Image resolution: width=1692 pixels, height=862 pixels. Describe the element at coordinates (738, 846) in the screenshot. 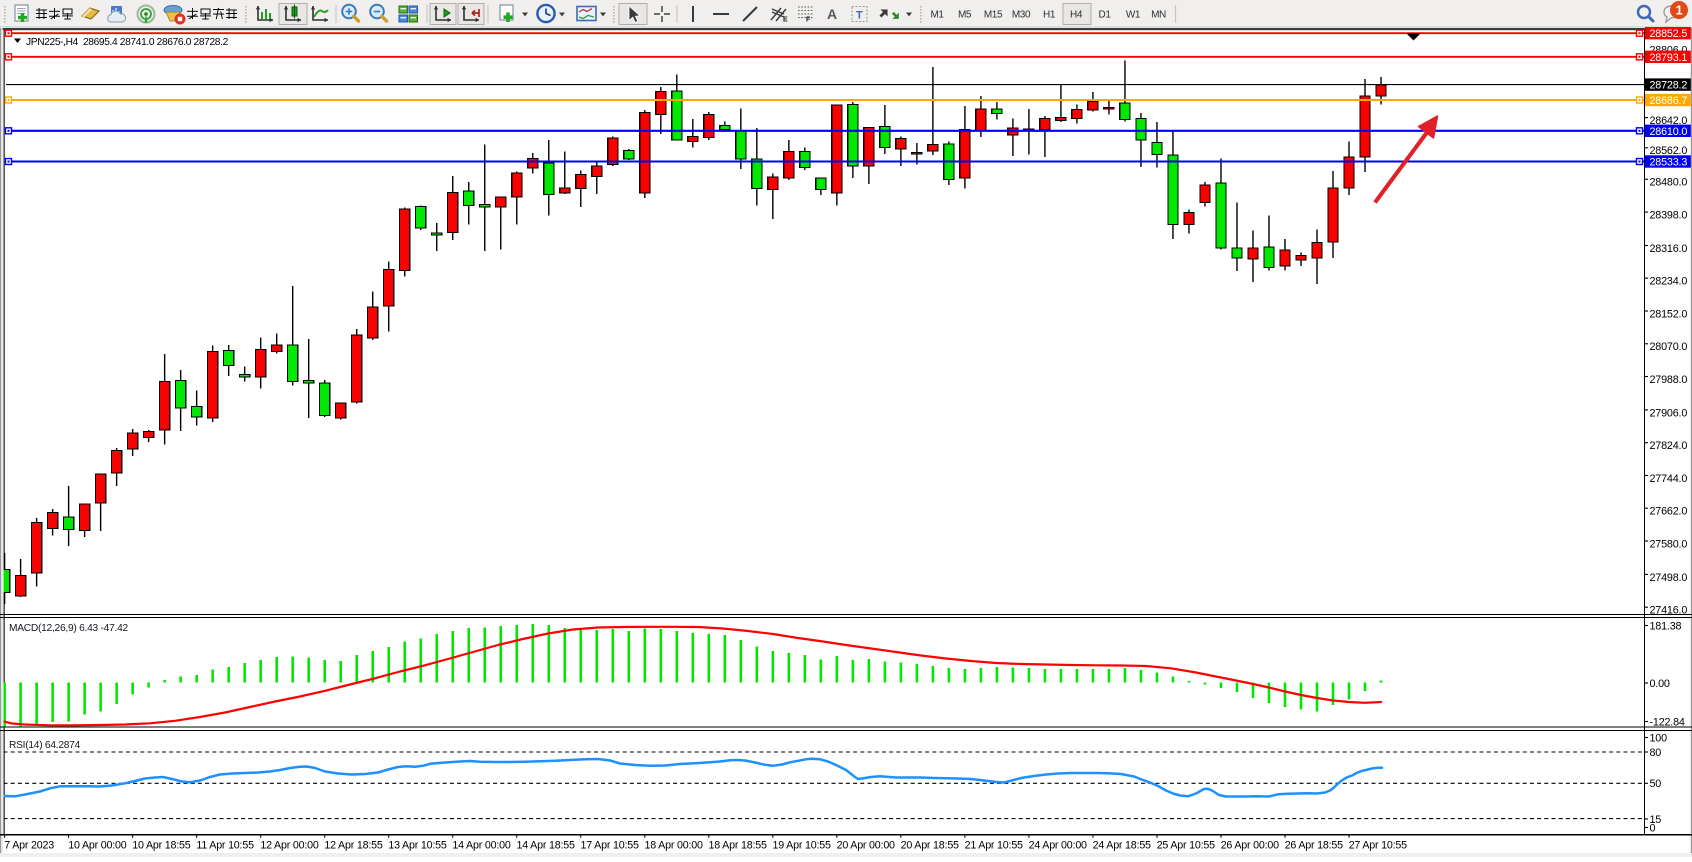

I see `svg-text: 18 Apr 18:55` at that location.